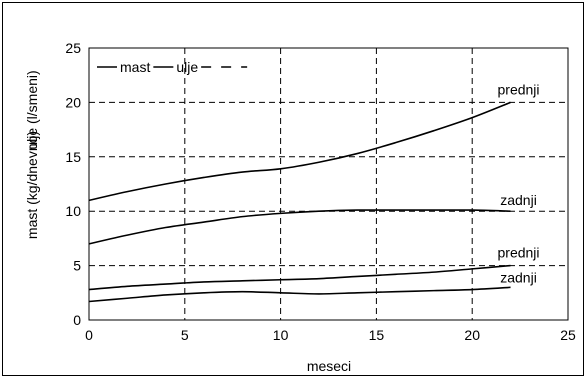  Describe the element at coordinates (281, 335) in the screenshot. I see `x-tick-label: 10` at that location.